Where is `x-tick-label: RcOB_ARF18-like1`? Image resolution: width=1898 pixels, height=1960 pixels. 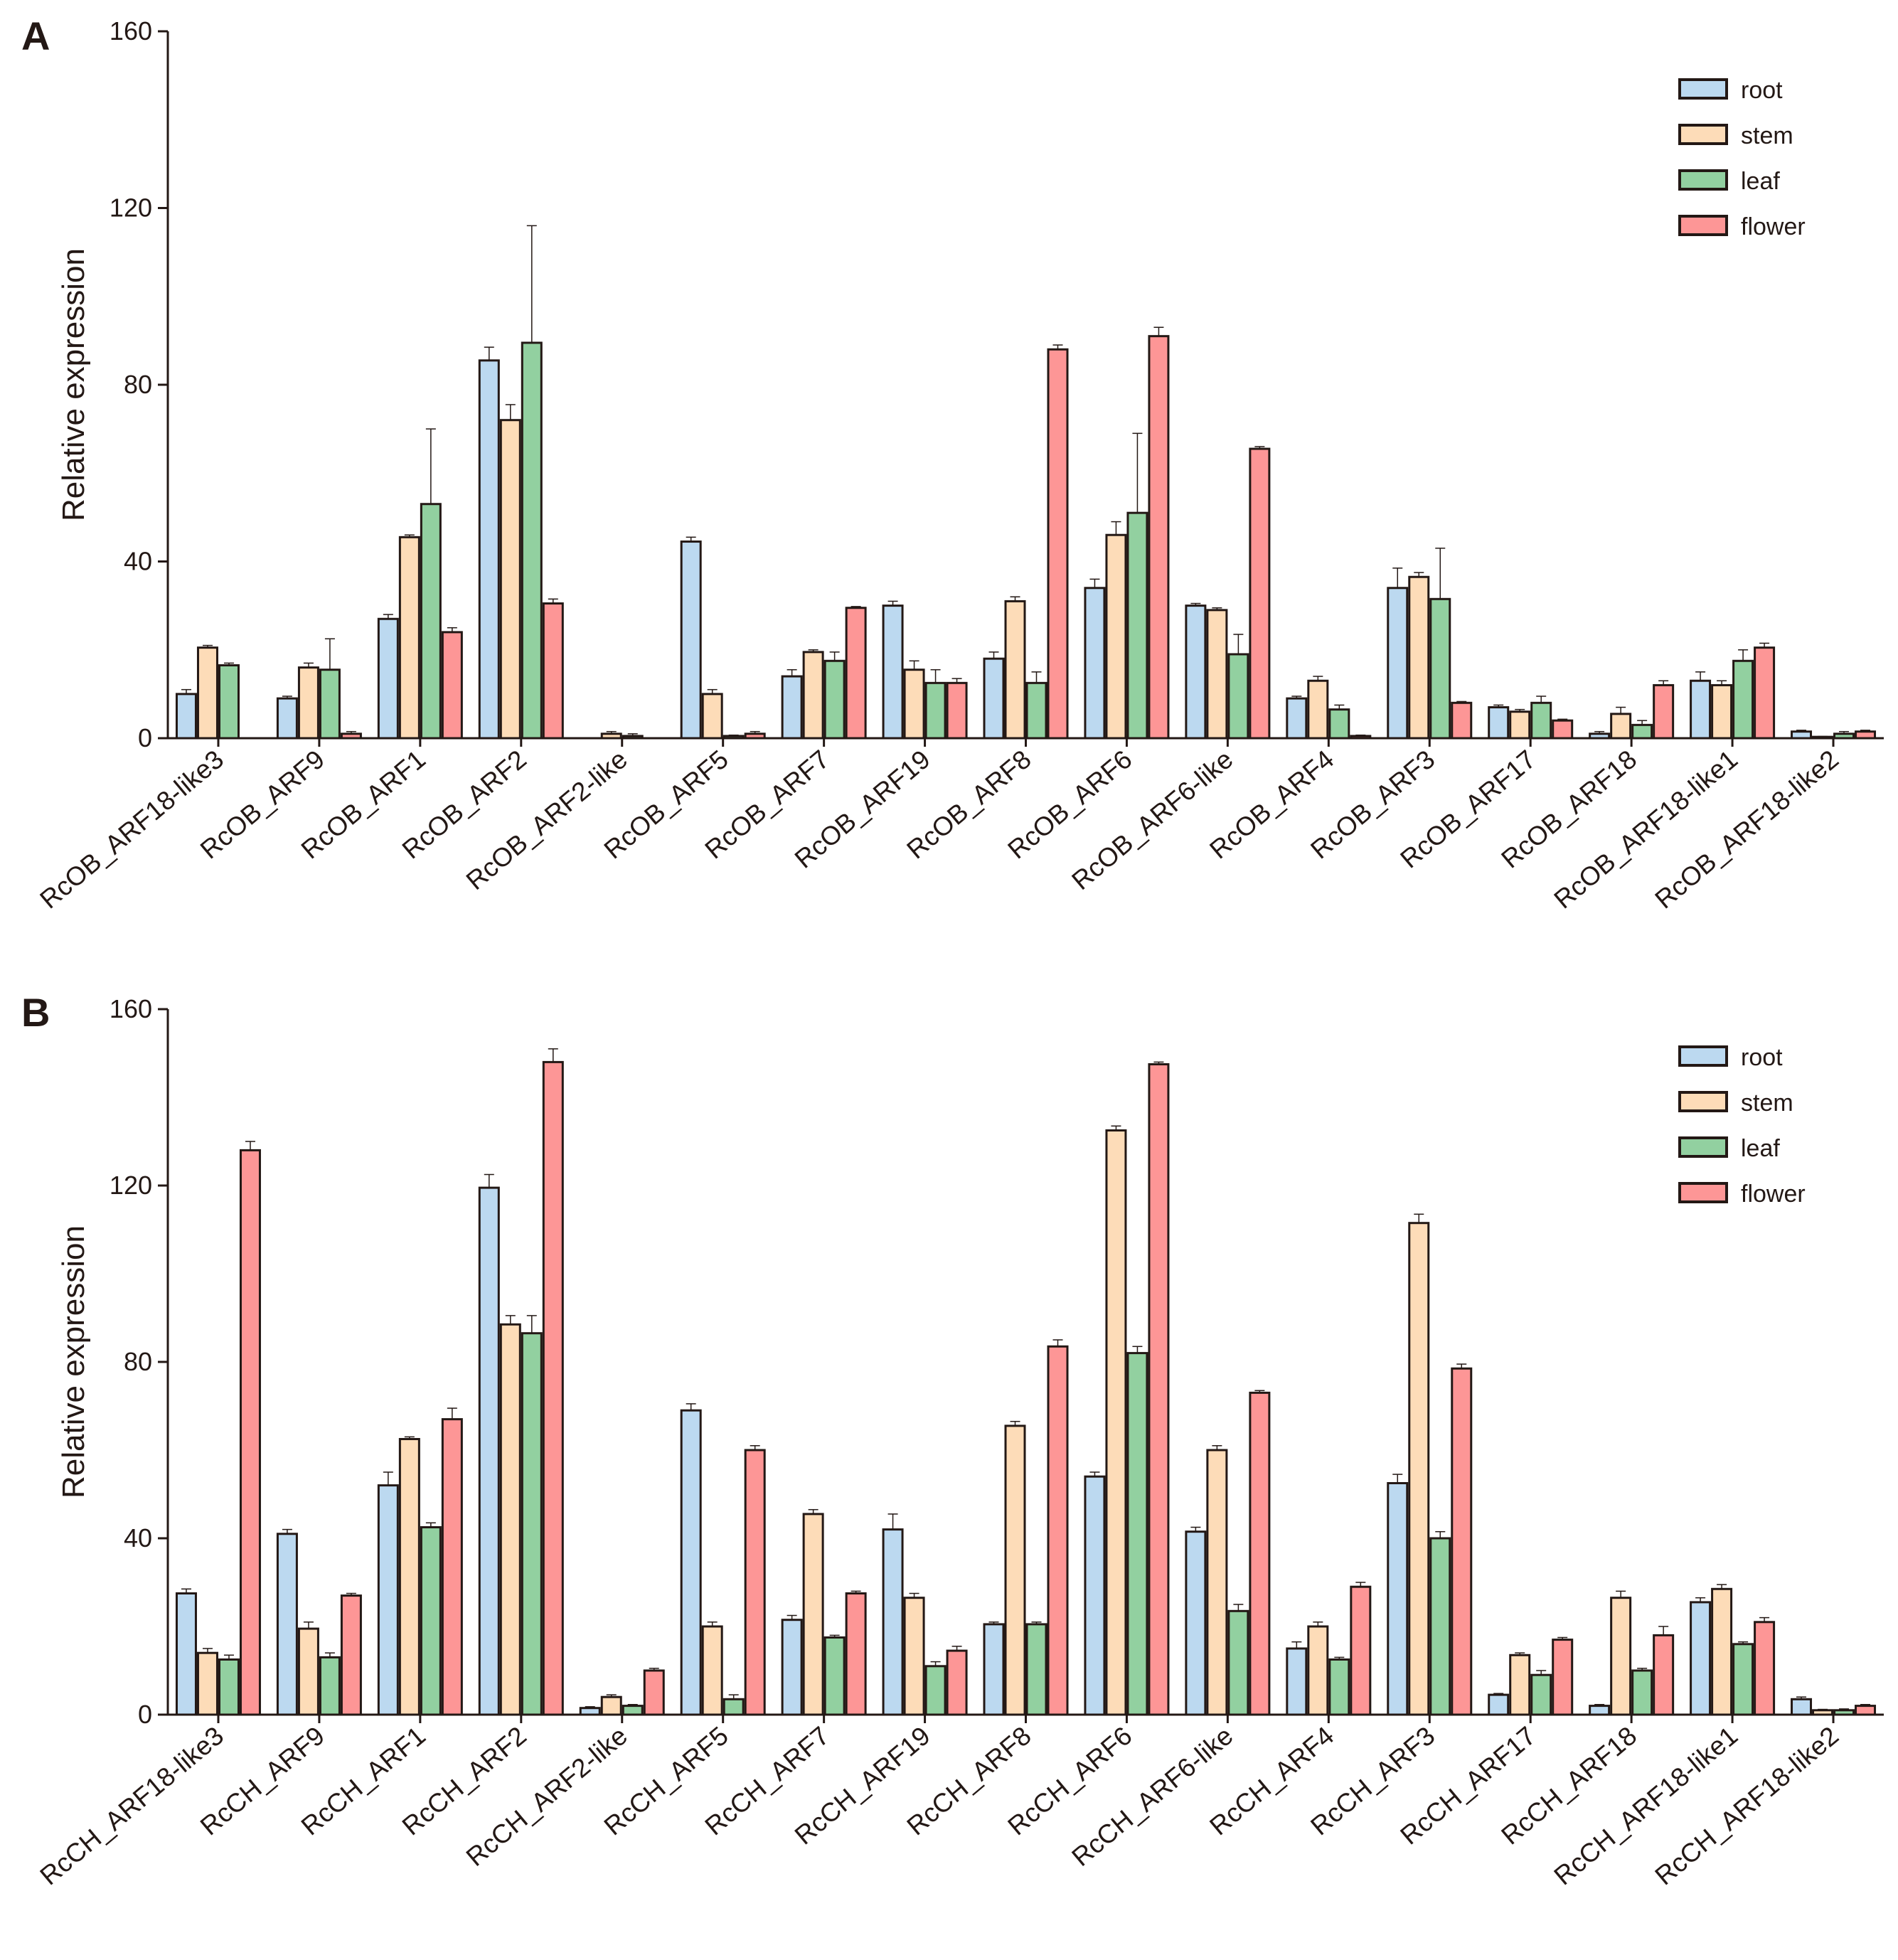
x-tick-label: RcOB_ARF18-like1 is located at coordinates (1647, 830).